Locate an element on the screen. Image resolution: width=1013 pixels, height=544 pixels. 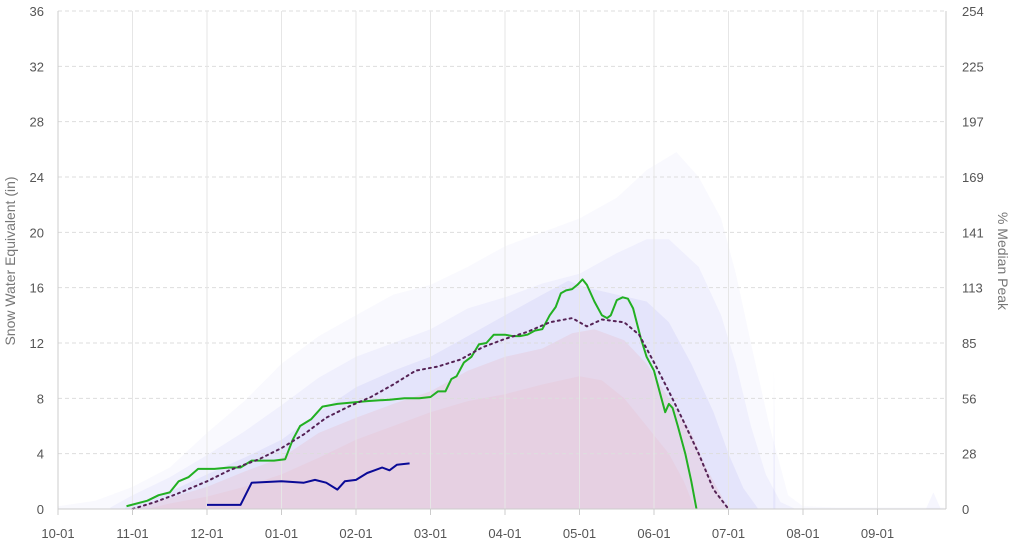
x-tick-label: 12-01 is located at coordinates (206, 533).